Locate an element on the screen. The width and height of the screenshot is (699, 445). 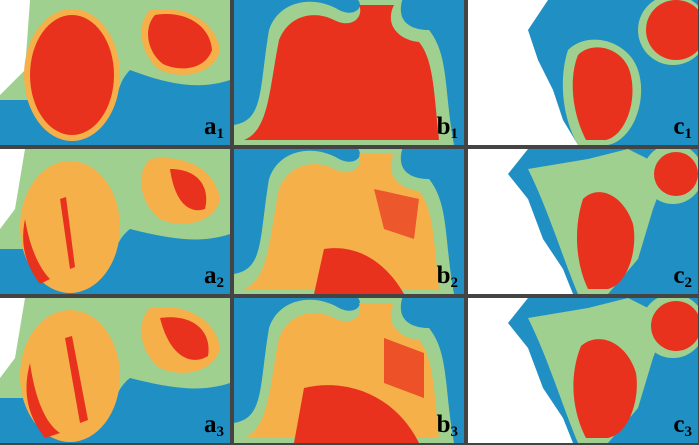
panel-label-b2: b2 is located at coordinates (447, 276).